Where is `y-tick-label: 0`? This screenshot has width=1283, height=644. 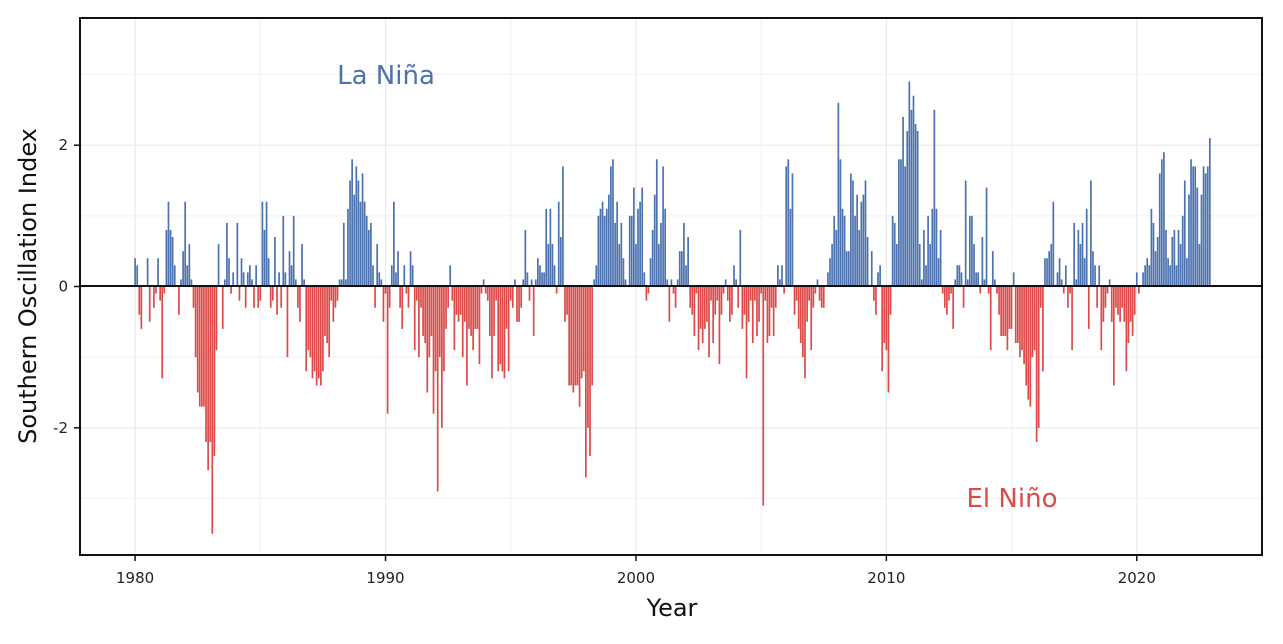
y-tick-label: 0 is located at coordinates (63, 287).